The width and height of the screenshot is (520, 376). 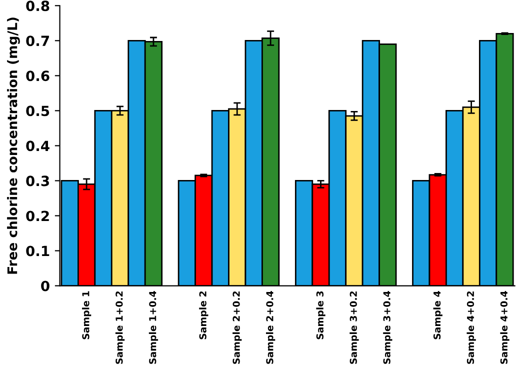 I want to click on x-tick-label: Sample 2+0.2, so click(x=237, y=327).